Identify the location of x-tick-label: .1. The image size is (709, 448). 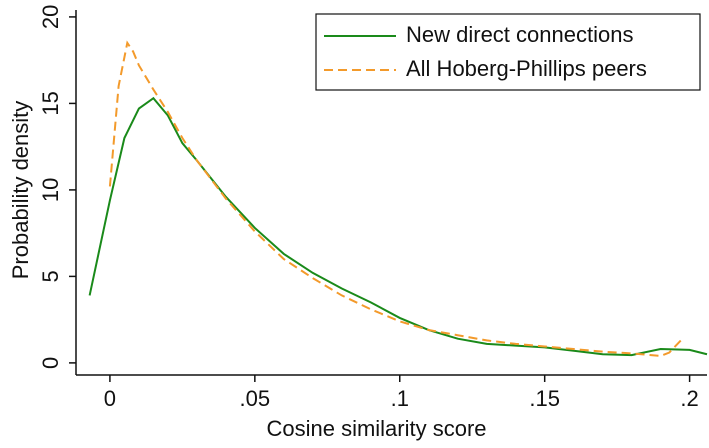
(400, 398).